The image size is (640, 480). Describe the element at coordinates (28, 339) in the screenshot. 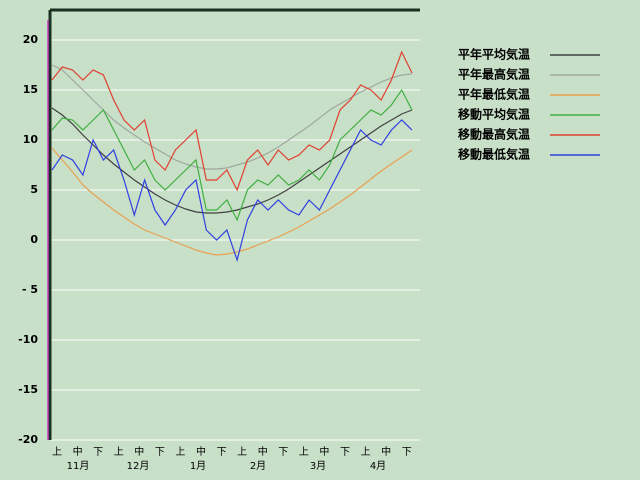

I see `y-tick-label: -10` at that location.